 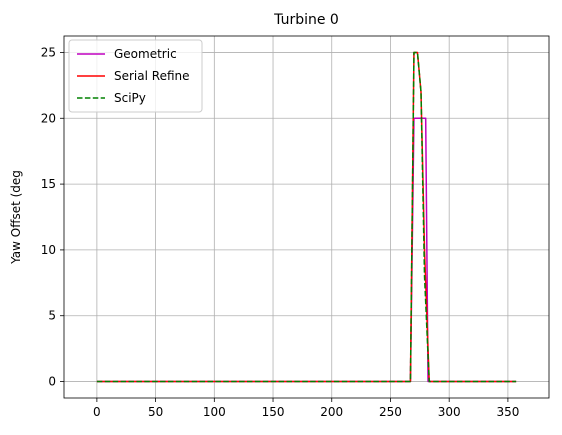 I want to click on x-tick-label: 350, so click(x=507, y=412).